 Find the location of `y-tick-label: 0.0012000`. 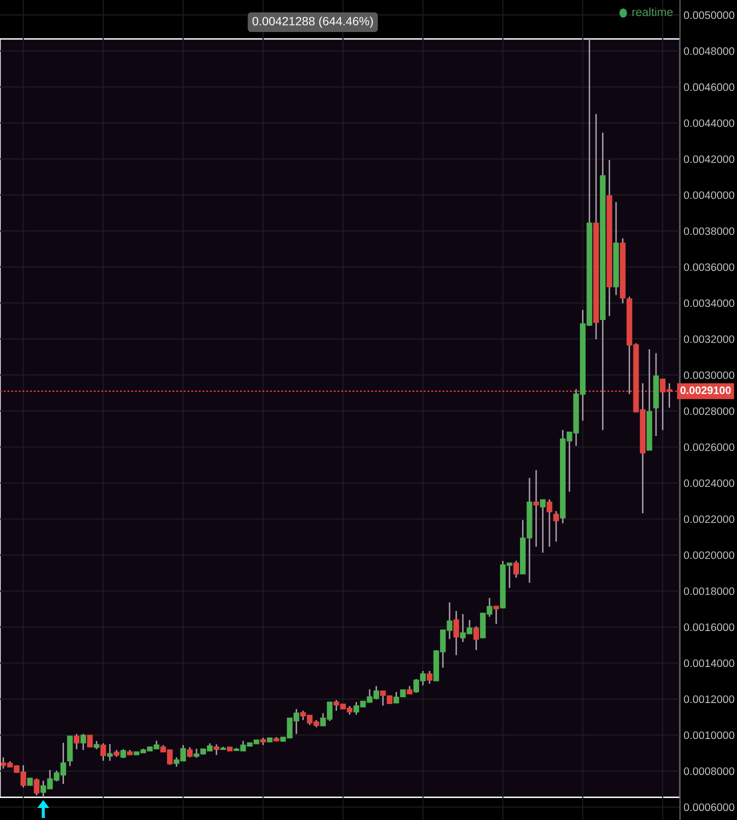

y-tick-label: 0.0012000 is located at coordinates (709, 699).